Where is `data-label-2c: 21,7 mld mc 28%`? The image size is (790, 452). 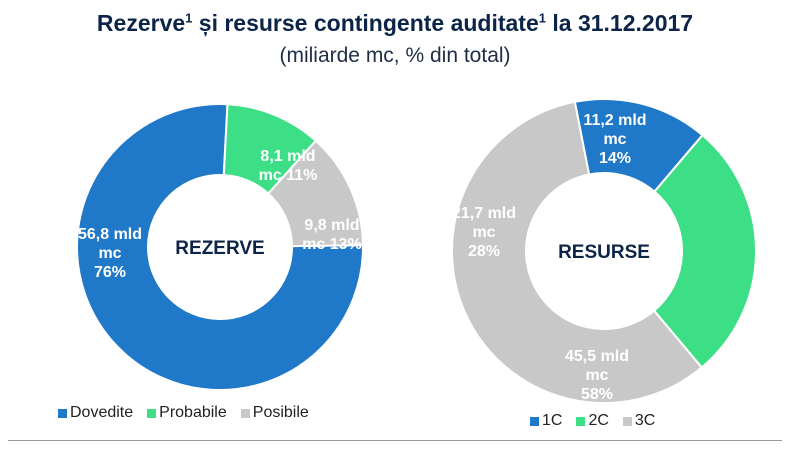 data-label-2c: 21,7 mld mc 28% is located at coordinates (484, 232).